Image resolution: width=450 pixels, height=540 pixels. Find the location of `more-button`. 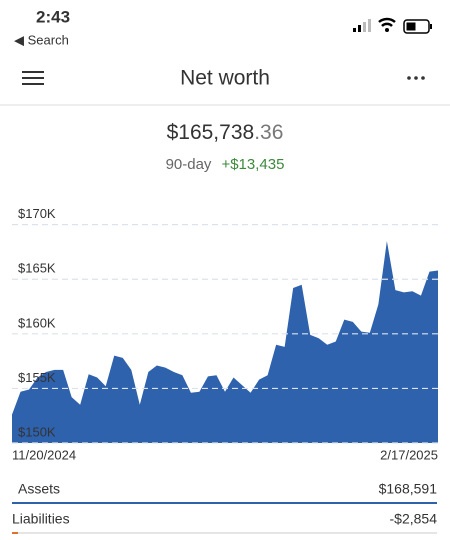

more-button is located at coordinates (416, 78).